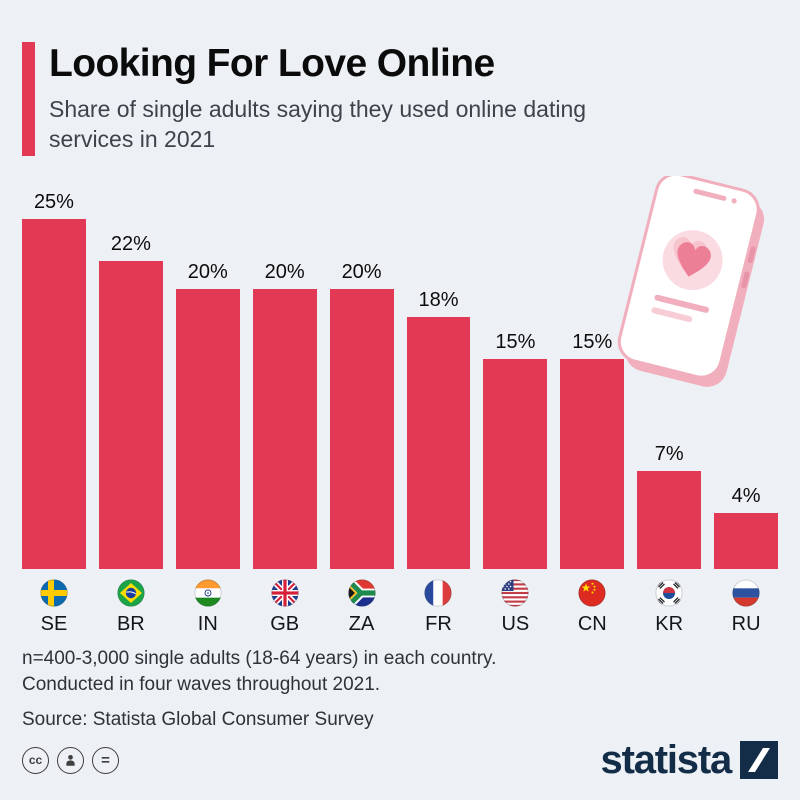 The width and height of the screenshot is (800, 800). Describe the element at coordinates (515, 593) in the screenshot. I see `flag-usa-icon` at that location.